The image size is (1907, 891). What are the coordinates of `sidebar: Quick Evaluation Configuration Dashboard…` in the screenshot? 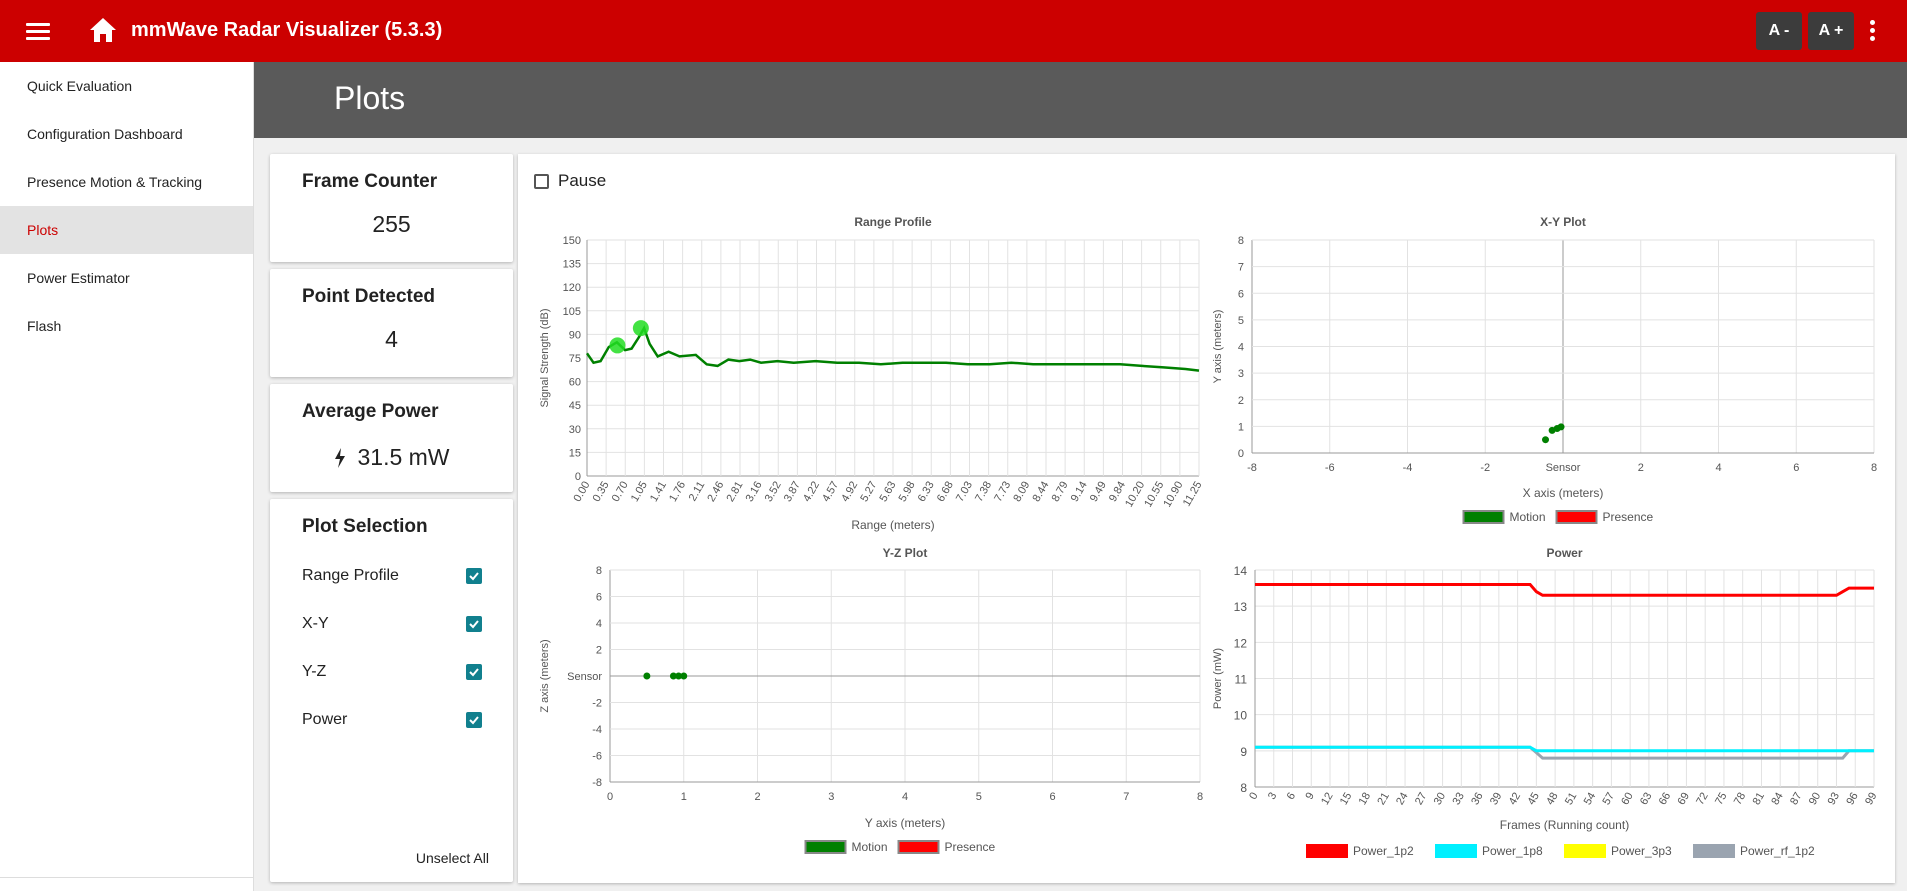 It's located at (127, 476).